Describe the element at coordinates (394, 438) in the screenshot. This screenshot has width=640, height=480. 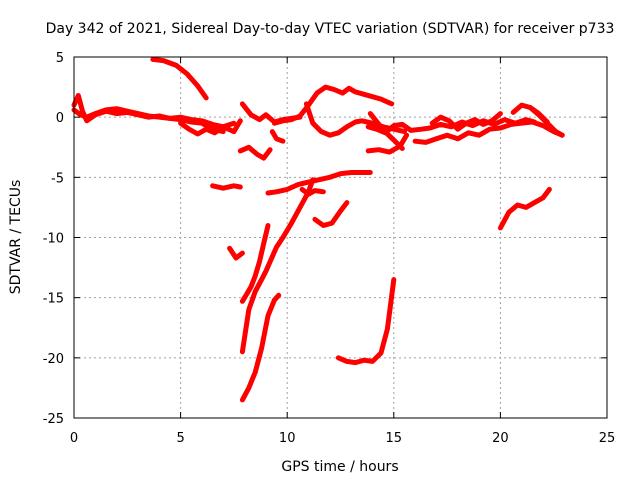
I see `x-tick-label: 15` at that location.